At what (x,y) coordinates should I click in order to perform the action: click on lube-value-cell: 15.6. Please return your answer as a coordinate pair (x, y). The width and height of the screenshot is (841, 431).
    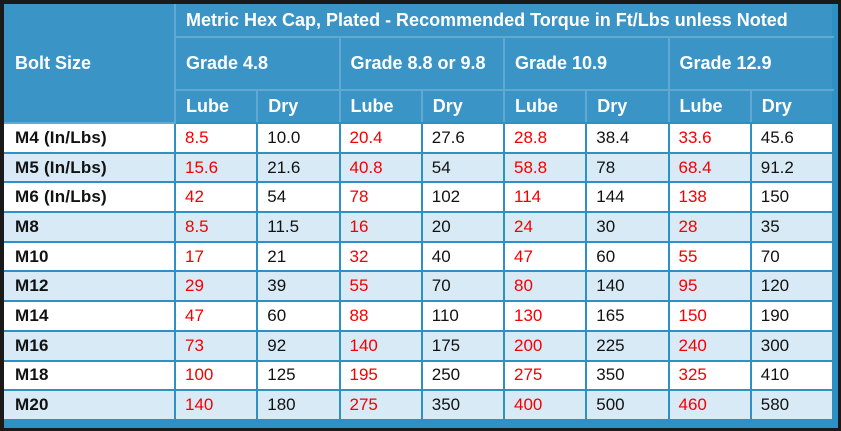
    Looking at the image, I should click on (216, 167).